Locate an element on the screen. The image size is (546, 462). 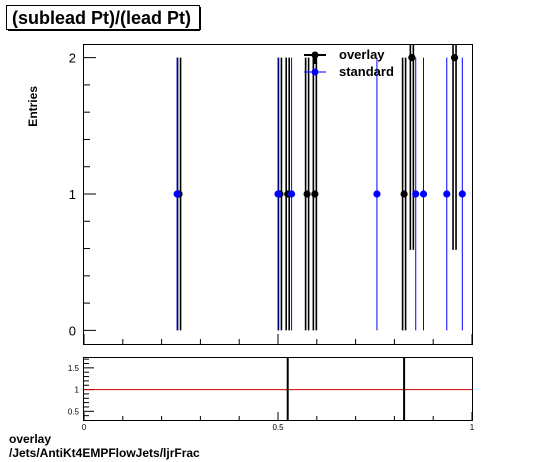
ratio-data-marks is located at coordinates (278, 388).